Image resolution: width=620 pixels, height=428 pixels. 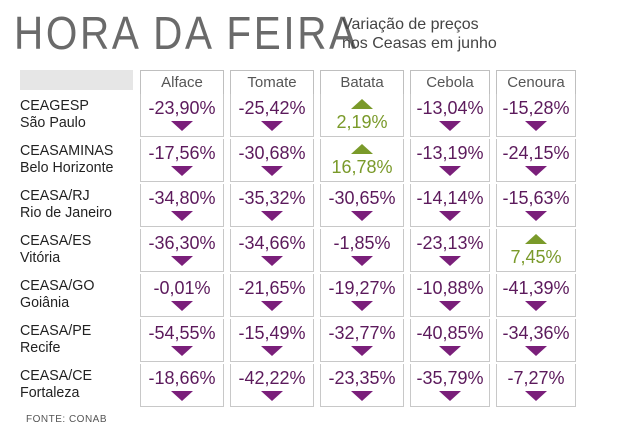 I want to click on data-label: -1,85%, so click(x=362, y=243).